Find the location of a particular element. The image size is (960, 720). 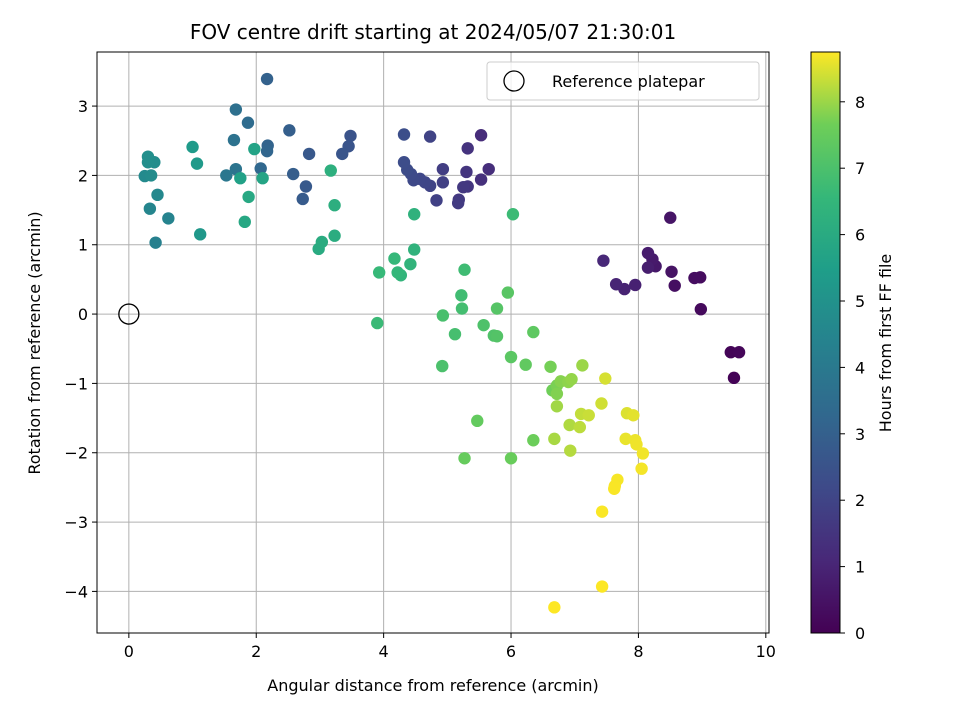

y-tick-label: −1 is located at coordinates (76, 383).